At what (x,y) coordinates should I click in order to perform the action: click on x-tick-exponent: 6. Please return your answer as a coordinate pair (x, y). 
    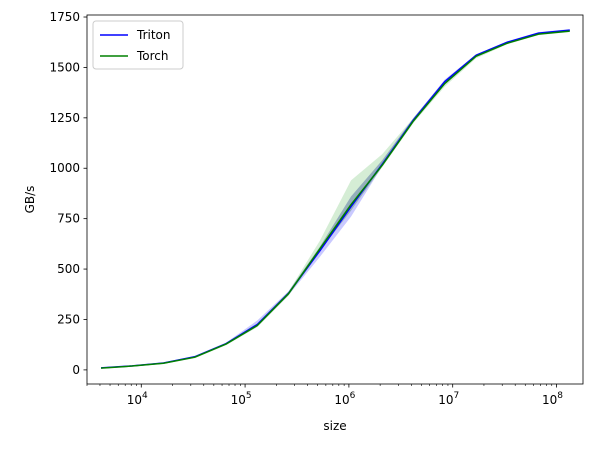
    Looking at the image, I should click on (353, 396).